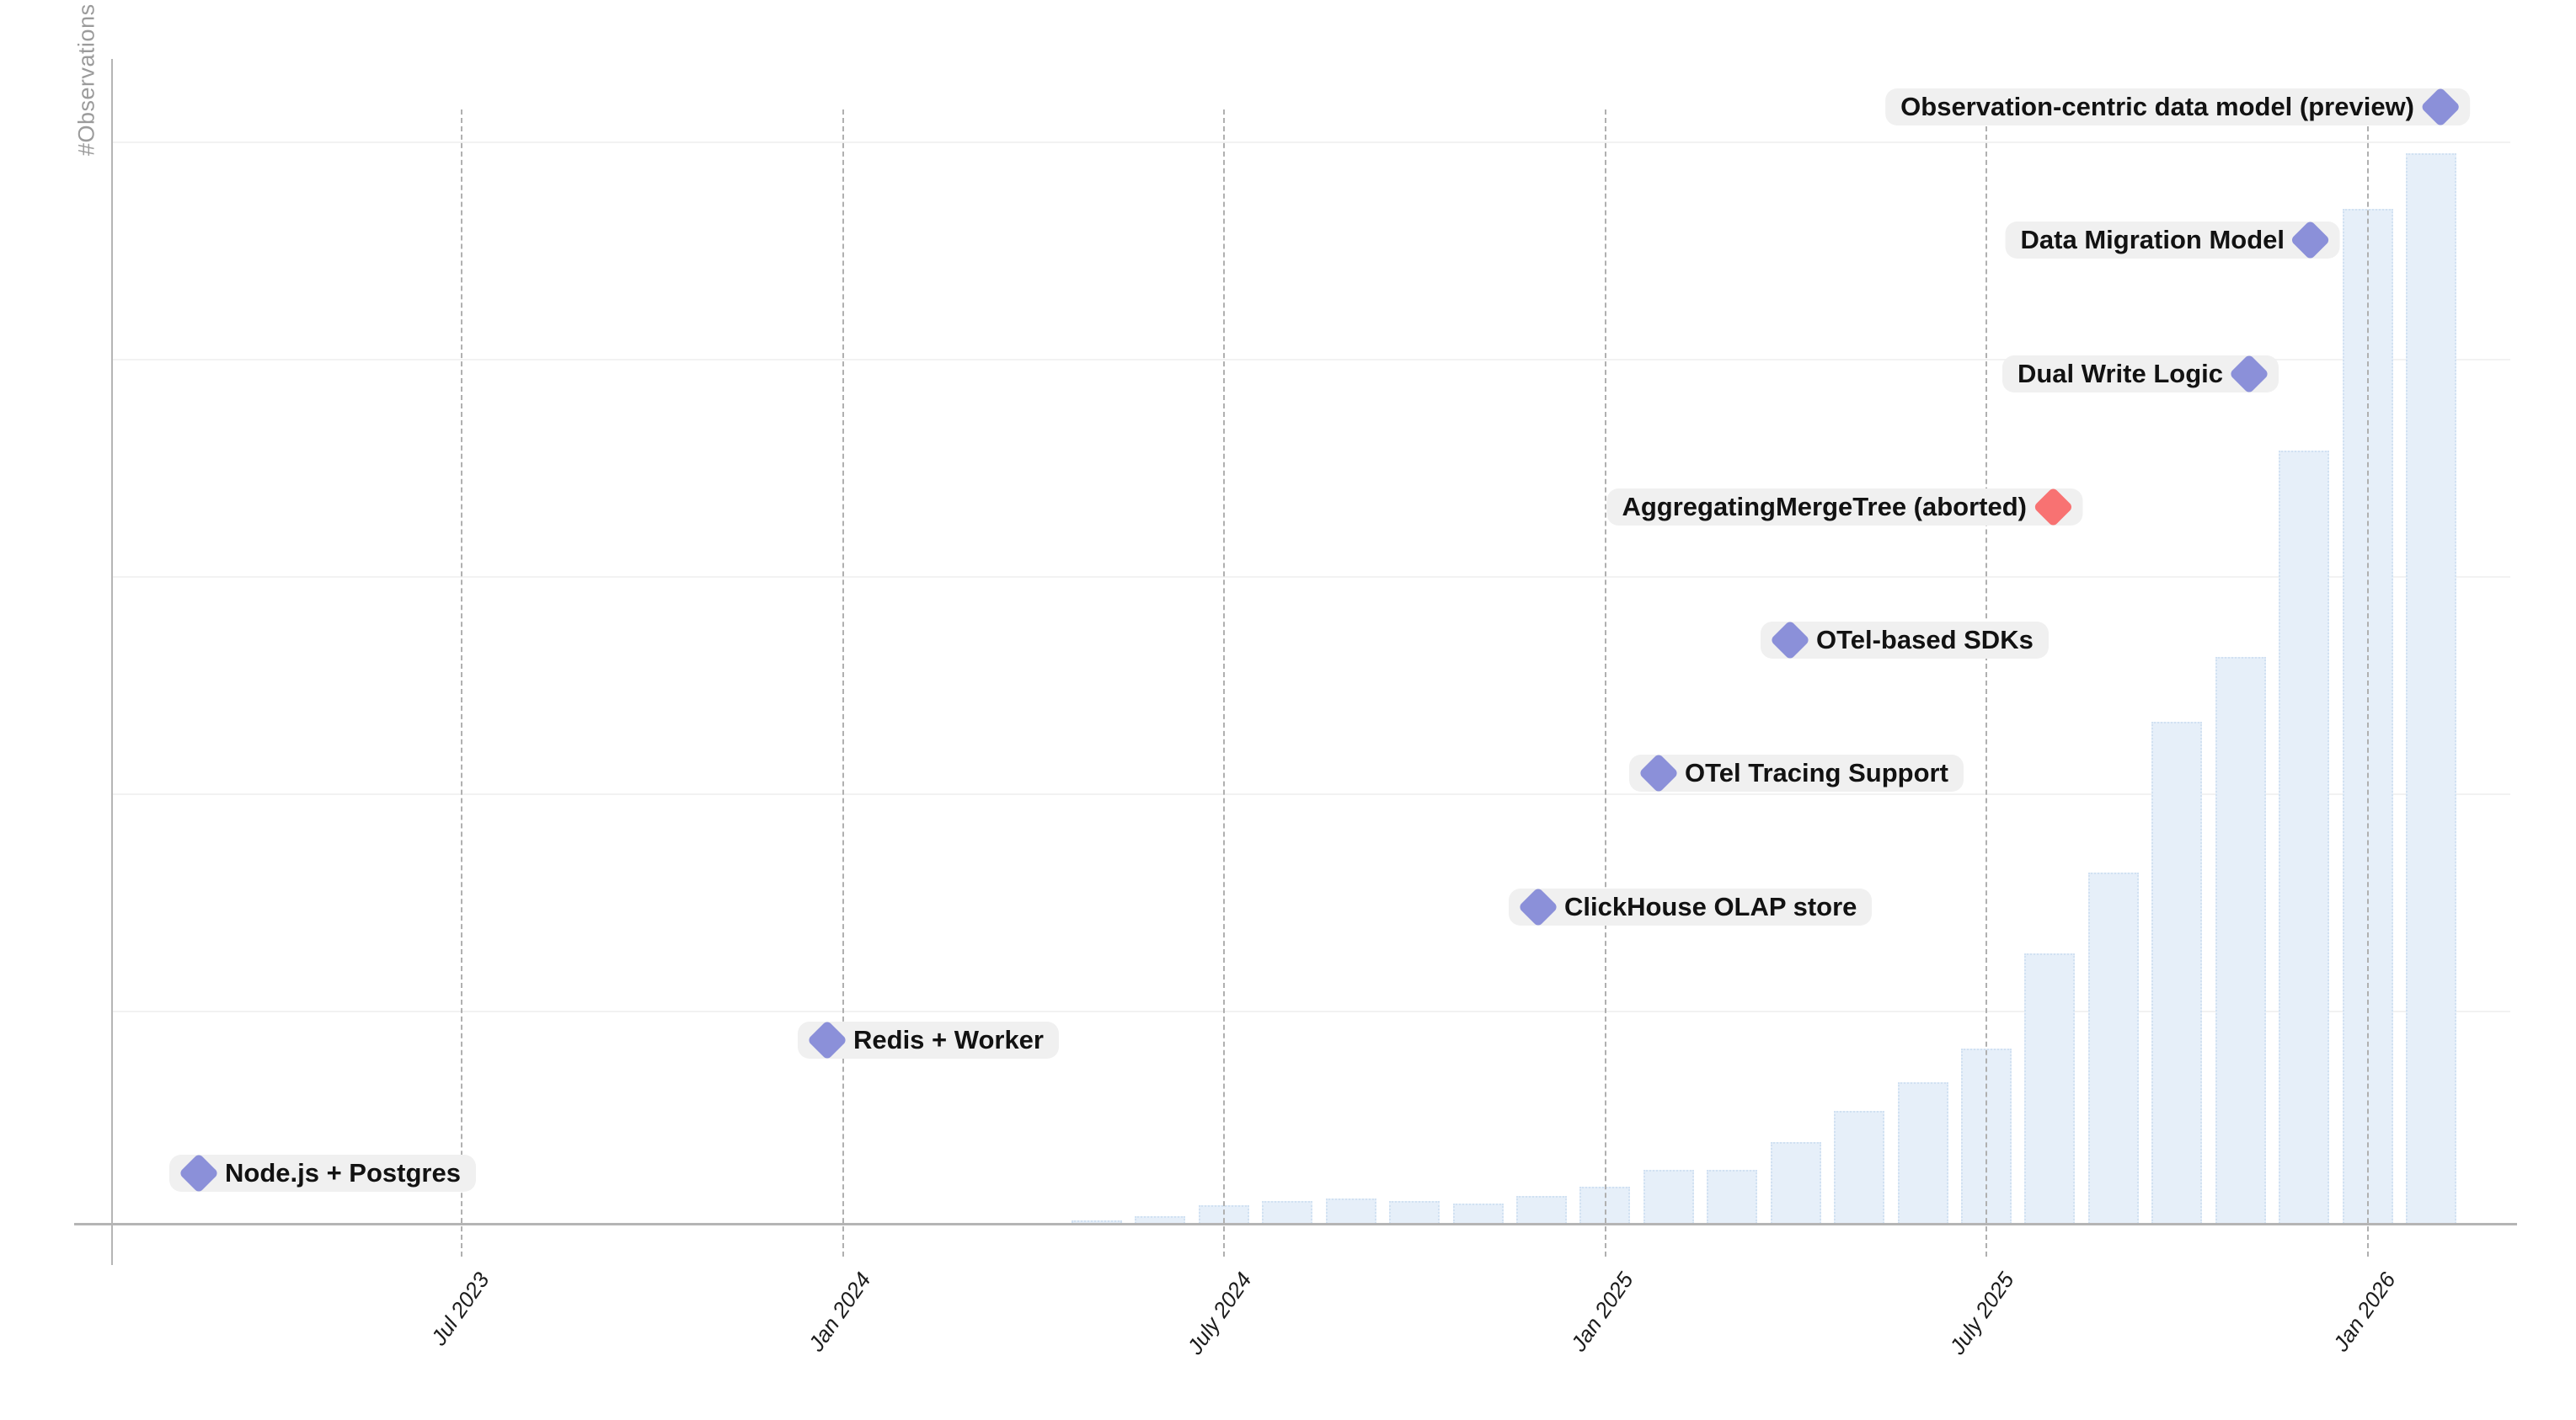  I want to click on milestone-label: ClickHouse OLAP store, so click(1710, 906).